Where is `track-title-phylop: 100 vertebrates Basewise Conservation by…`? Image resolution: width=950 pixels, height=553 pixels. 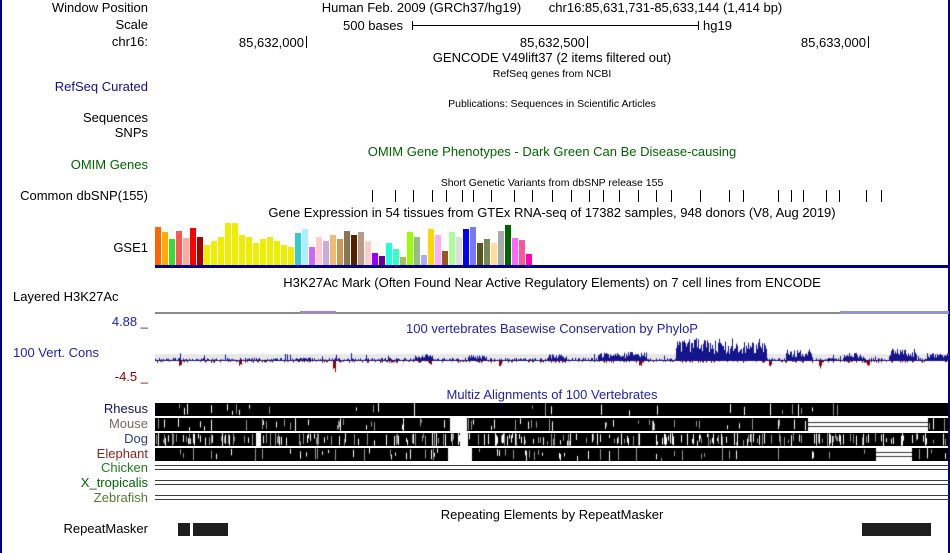 track-title-phylop: 100 vertebrates Basewise Conservation by… is located at coordinates (552, 328).